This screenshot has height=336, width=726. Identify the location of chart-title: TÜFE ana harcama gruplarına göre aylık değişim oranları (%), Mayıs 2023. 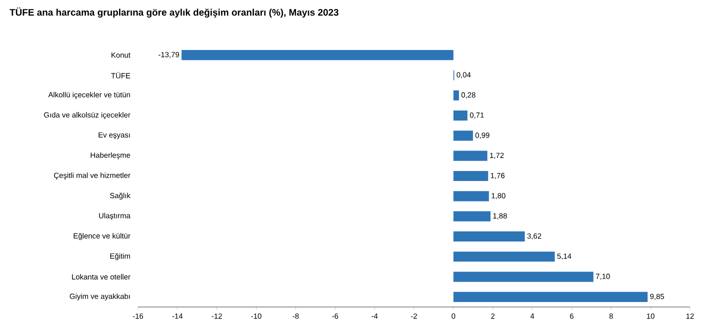
(174, 13).